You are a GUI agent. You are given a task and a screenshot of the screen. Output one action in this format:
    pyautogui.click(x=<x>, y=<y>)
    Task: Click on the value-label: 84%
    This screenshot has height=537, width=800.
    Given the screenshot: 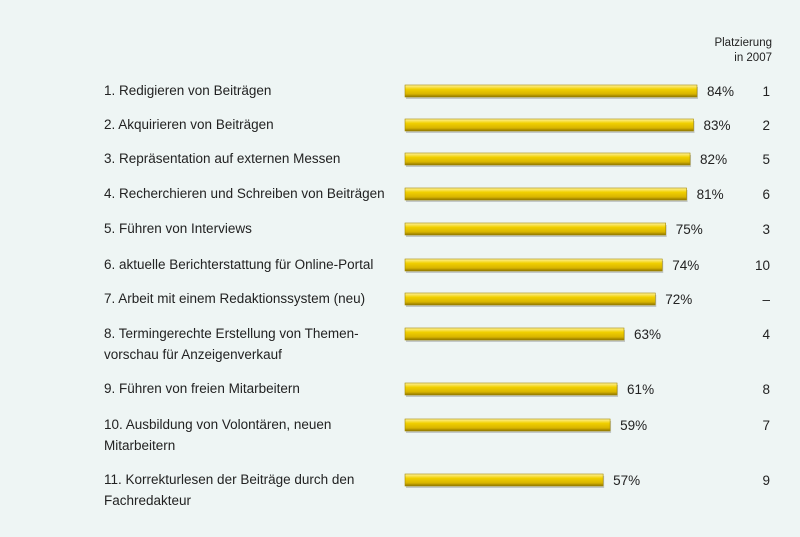 What is the action you would take?
    pyautogui.click(x=720, y=91)
    